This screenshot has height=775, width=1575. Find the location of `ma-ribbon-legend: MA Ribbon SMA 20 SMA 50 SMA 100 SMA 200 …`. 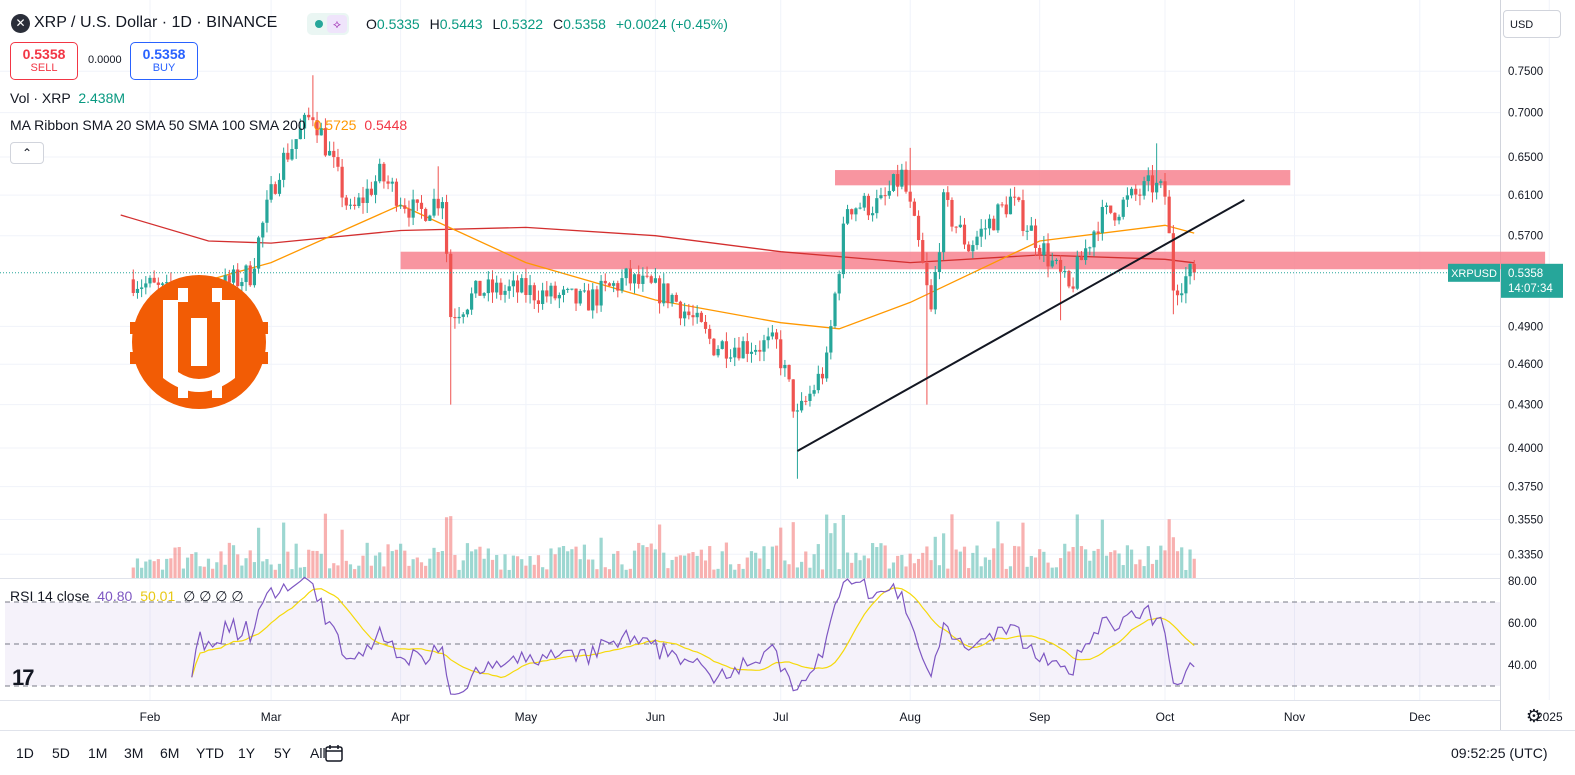

ma-ribbon-legend: MA Ribbon SMA 20 SMA 50 SMA 100 SMA 200 … is located at coordinates (209, 125).